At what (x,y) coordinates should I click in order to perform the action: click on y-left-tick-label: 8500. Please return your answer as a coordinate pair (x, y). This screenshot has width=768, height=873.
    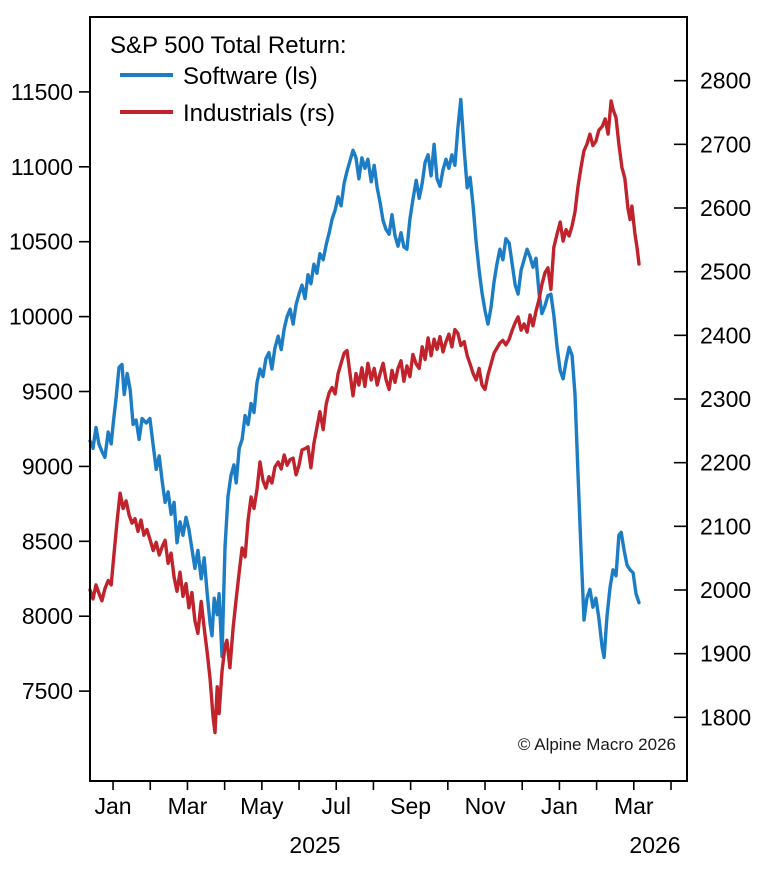
    Looking at the image, I should click on (47, 541).